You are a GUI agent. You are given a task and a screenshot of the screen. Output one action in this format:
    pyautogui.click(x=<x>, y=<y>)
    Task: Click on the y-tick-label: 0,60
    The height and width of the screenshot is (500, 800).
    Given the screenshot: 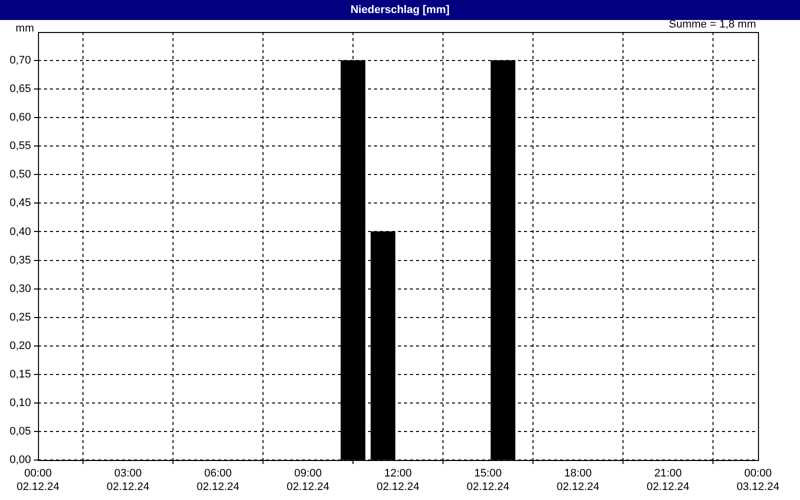 What is the action you would take?
    pyautogui.click(x=20, y=118)
    